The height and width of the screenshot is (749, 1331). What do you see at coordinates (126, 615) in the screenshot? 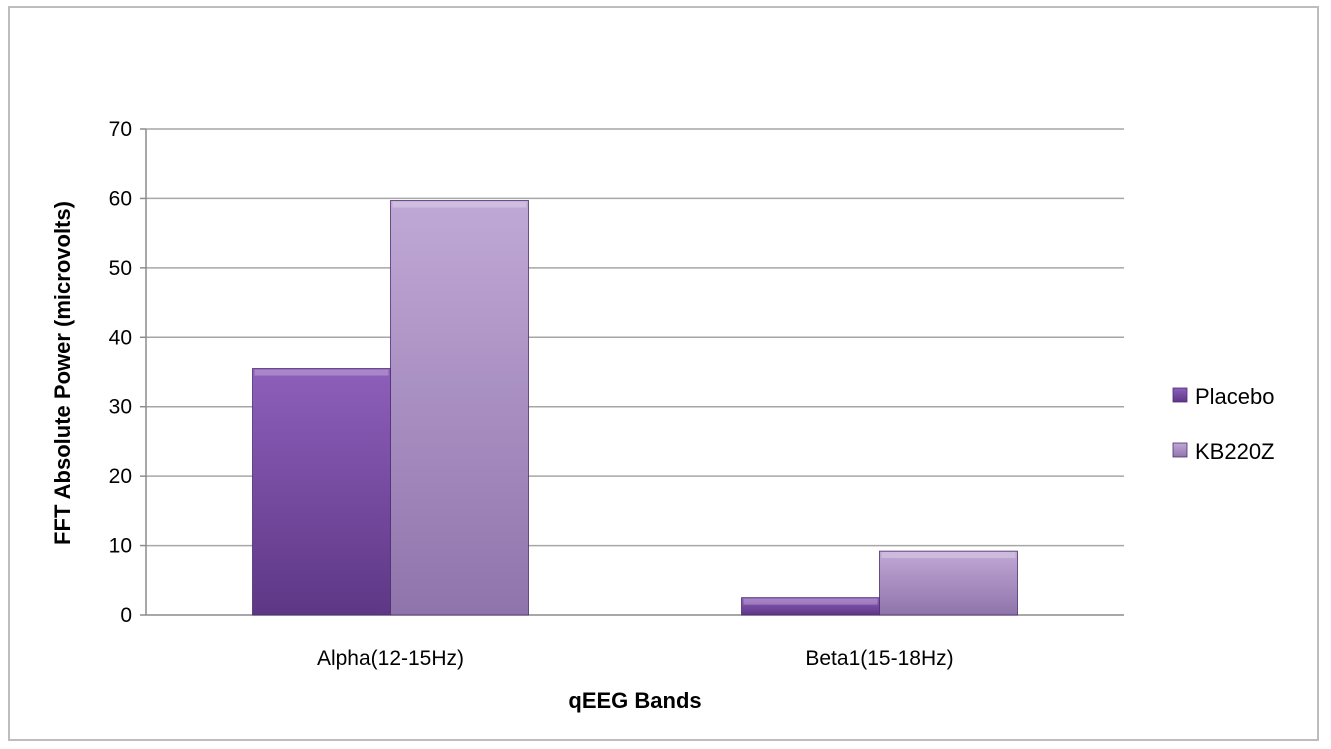
I see `y-tick-label: 0` at bounding box center [126, 615].